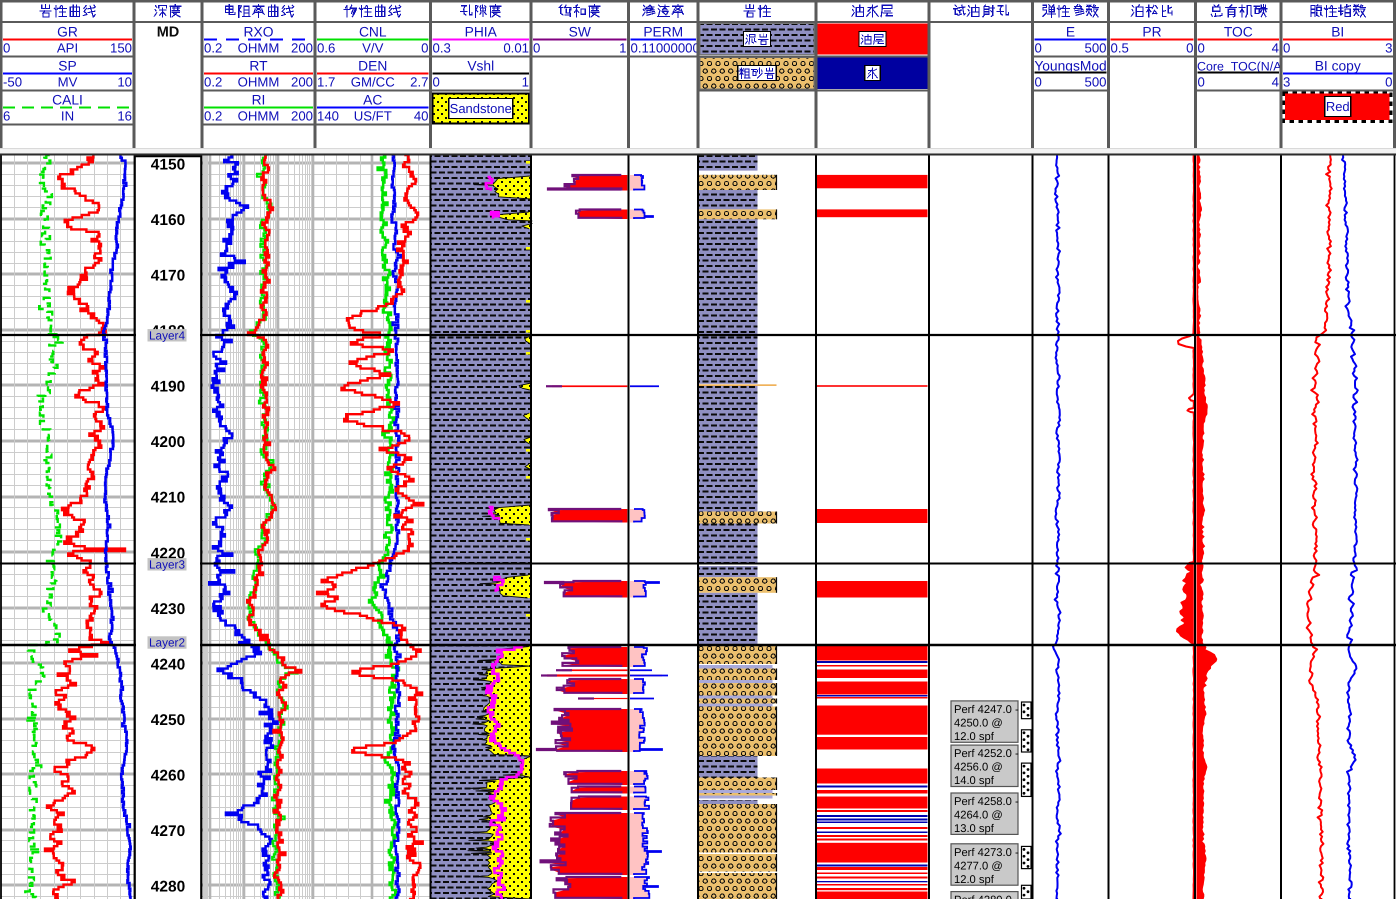  What do you see at coordinates (259, 32) in the screenshot?
I see `svg-text: RXO` at bounding box center [259, 32].